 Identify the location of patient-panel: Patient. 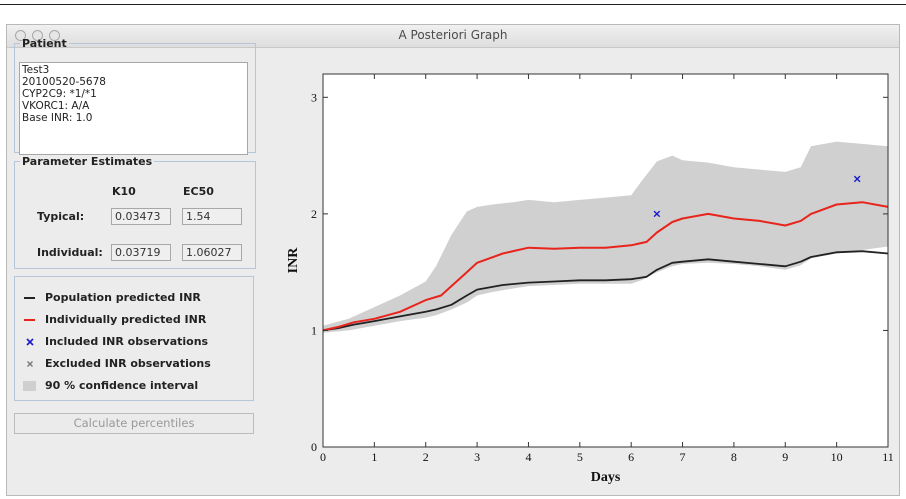
(135, 96).